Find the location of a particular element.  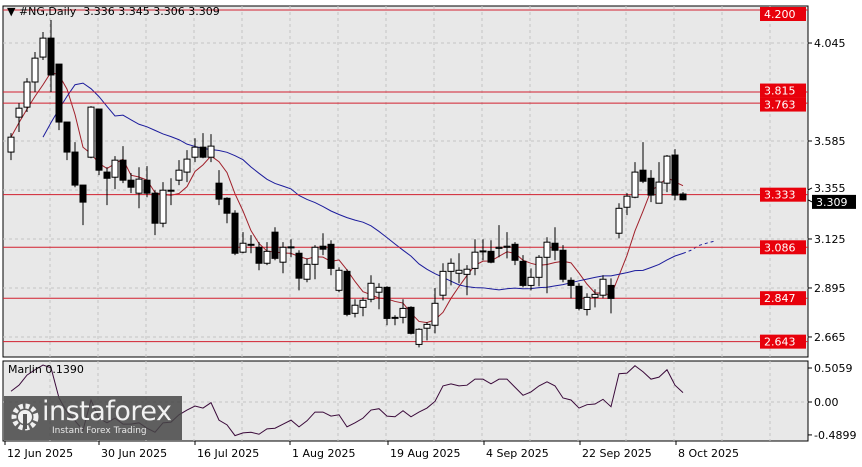

level-label: 4.200 is located at coordinates (780, 14).